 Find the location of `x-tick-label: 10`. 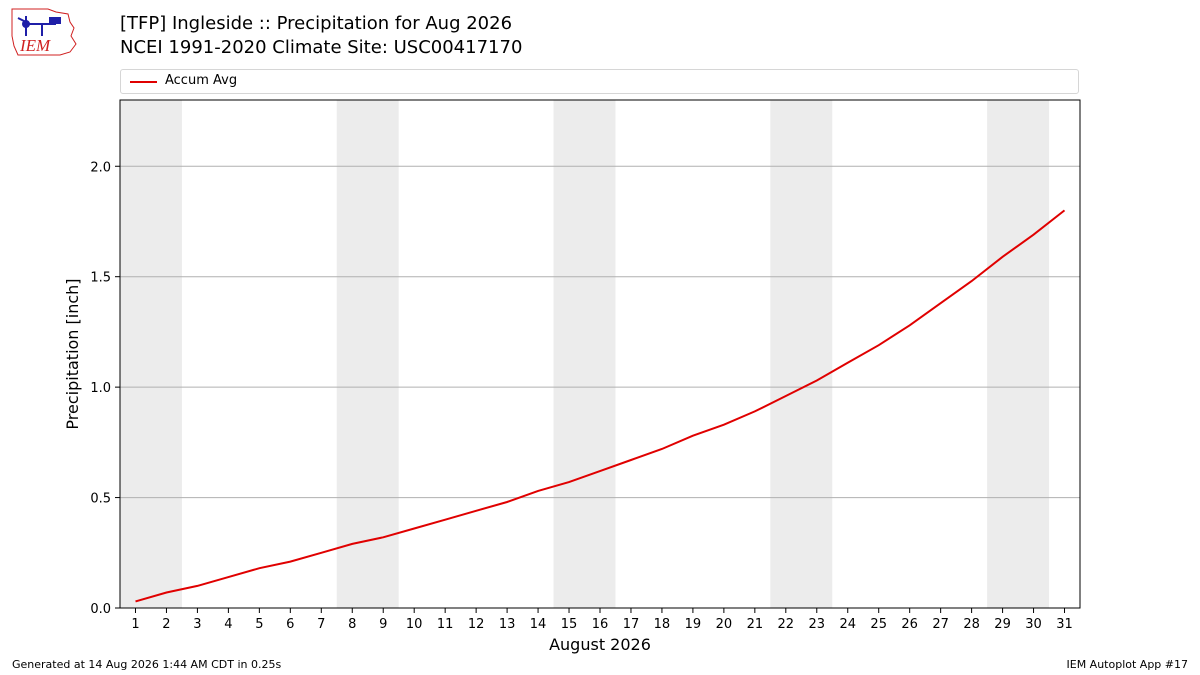

x-tick-label: 10 is located at coordinates (414, 624).